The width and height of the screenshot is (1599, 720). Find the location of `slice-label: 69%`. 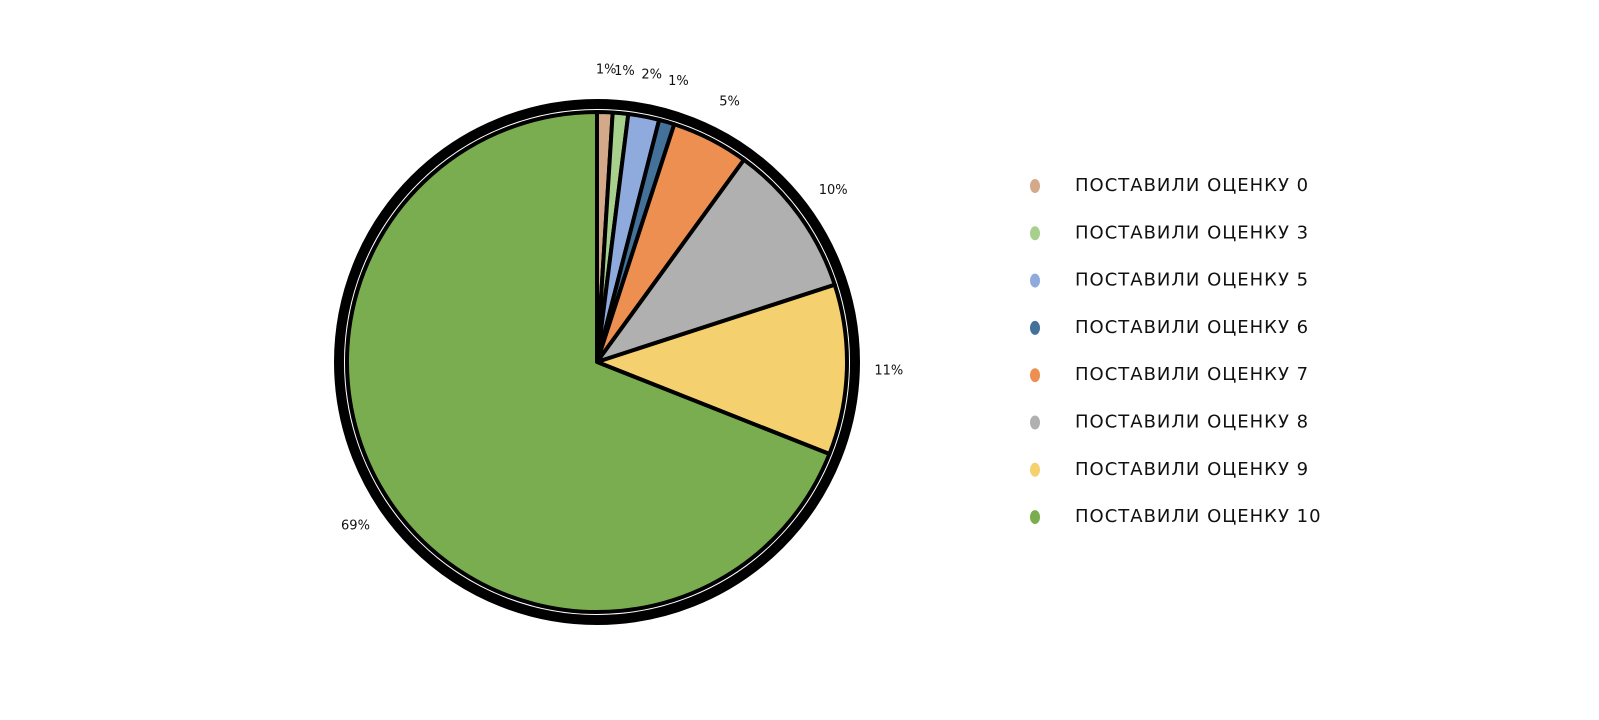

slice-label: 69% is located at coordinates (355, 526).